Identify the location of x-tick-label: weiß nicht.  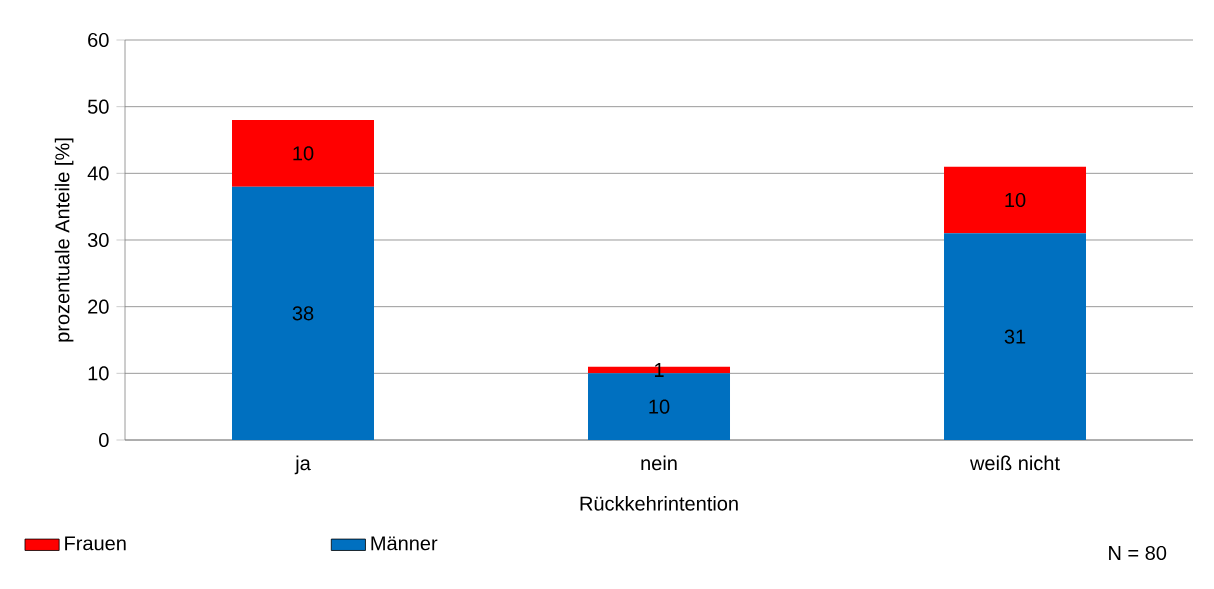
(1014, 463).